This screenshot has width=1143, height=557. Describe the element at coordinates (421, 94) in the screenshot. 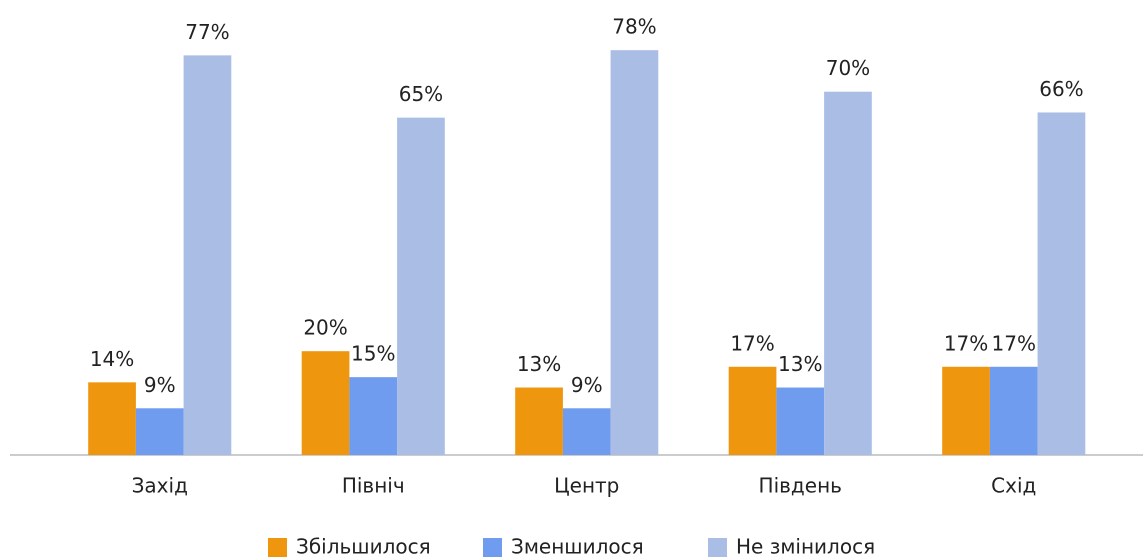

I see `data-label: 65%` at that location.